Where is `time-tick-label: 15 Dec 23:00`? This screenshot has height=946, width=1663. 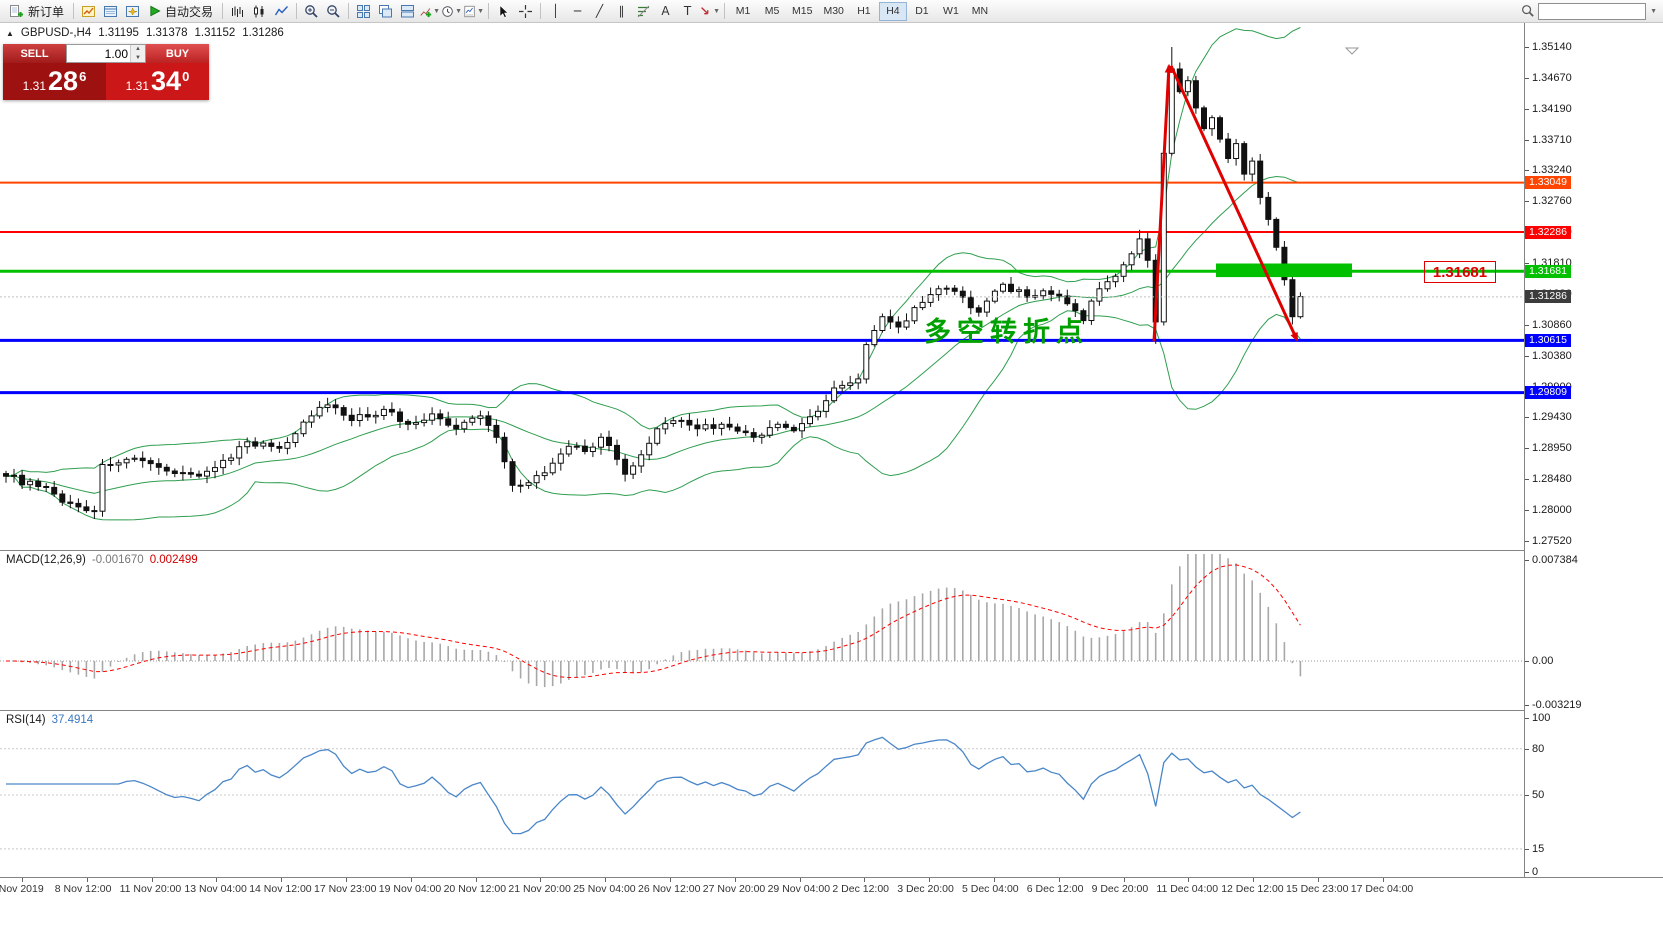
time-tick-label: 15 Dec 23:00 is located at coordinates (1317, 889).